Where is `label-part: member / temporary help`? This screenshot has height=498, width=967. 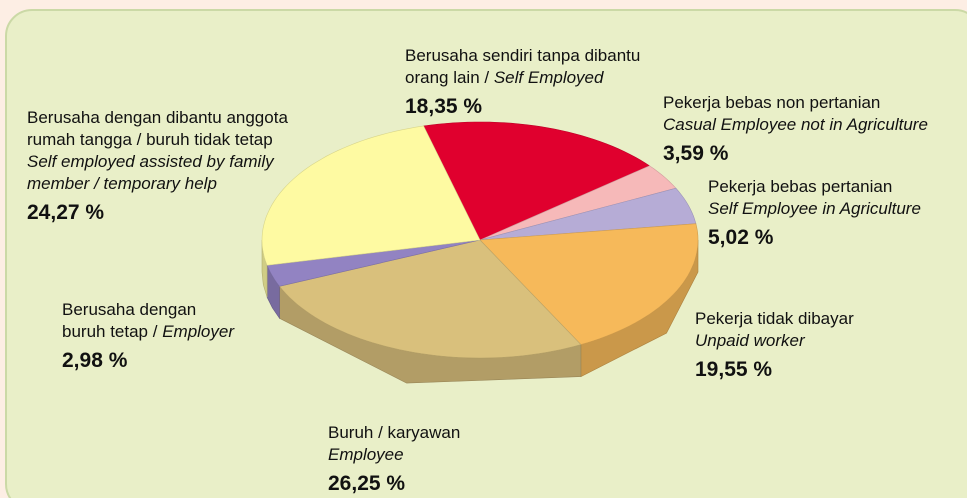 label-part: member / temporary help is located at coordinates (122, 183).